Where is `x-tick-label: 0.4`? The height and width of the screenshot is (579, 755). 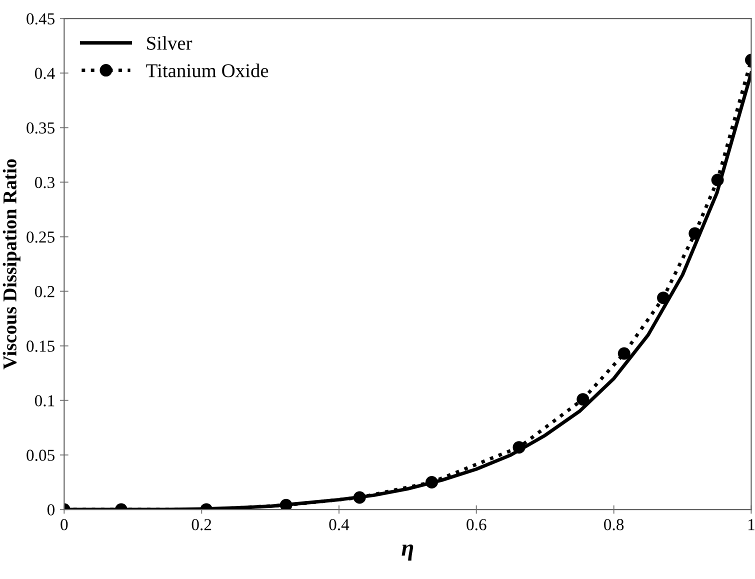
x-tick-label: 0.4 is located at coordinates (339, 524).